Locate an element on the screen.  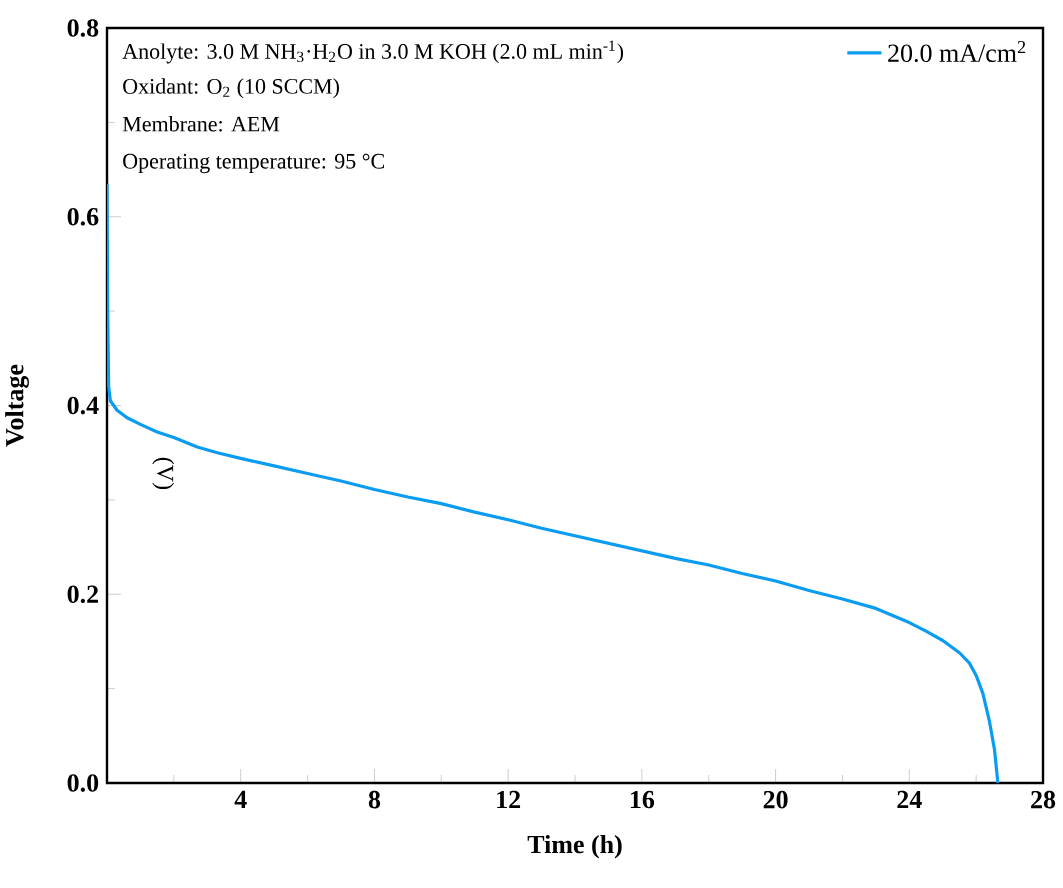
annotation: Membrane: AEM is located at coordinates (201, 124).